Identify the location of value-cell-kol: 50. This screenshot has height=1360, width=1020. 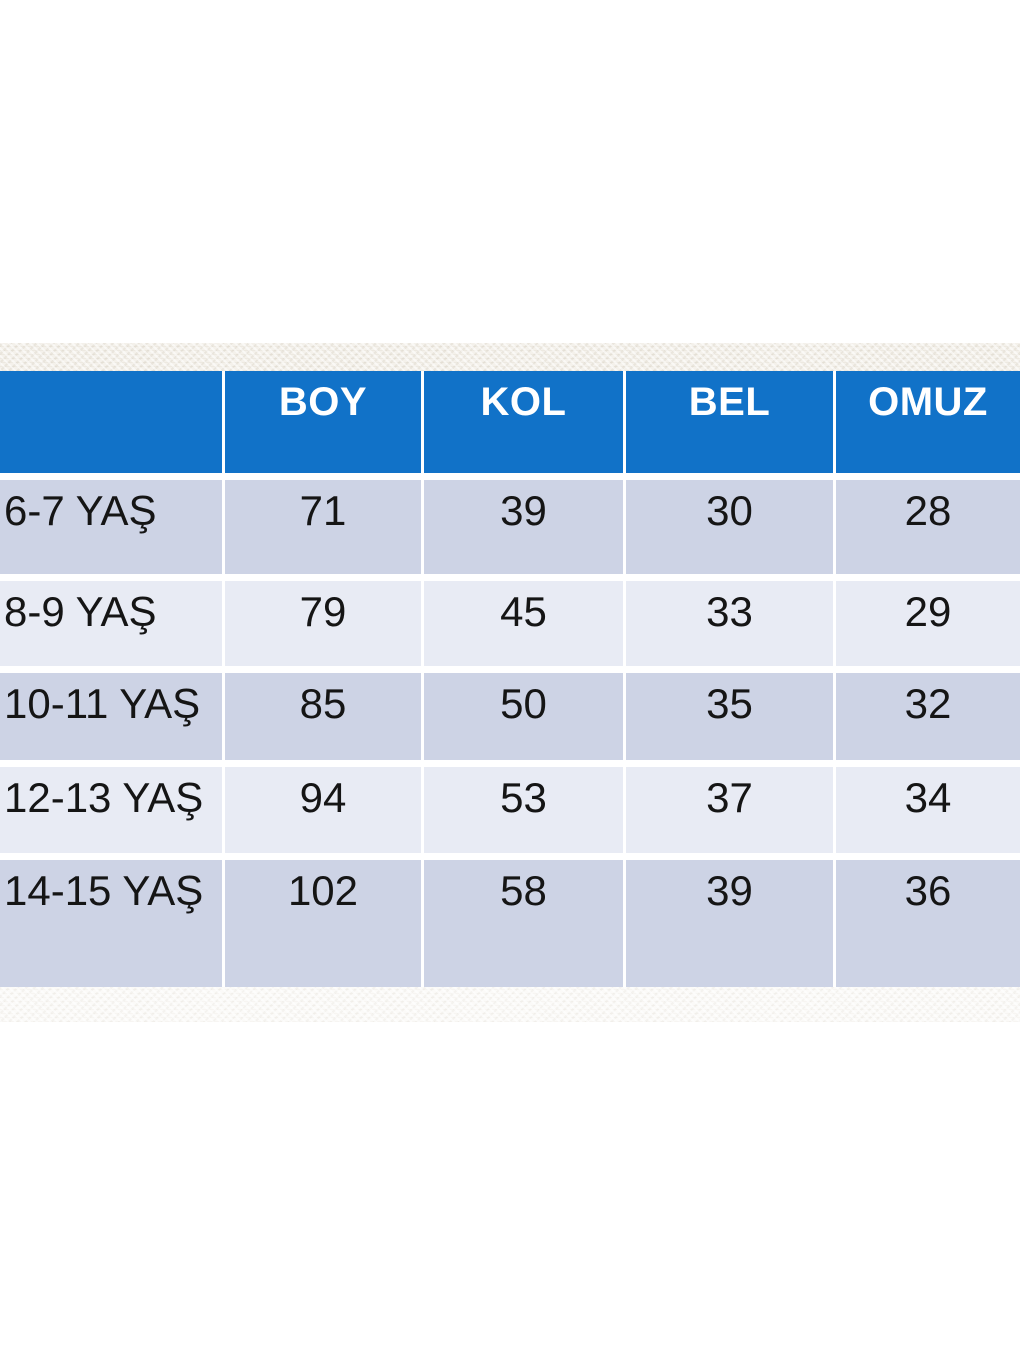
(523, 716).